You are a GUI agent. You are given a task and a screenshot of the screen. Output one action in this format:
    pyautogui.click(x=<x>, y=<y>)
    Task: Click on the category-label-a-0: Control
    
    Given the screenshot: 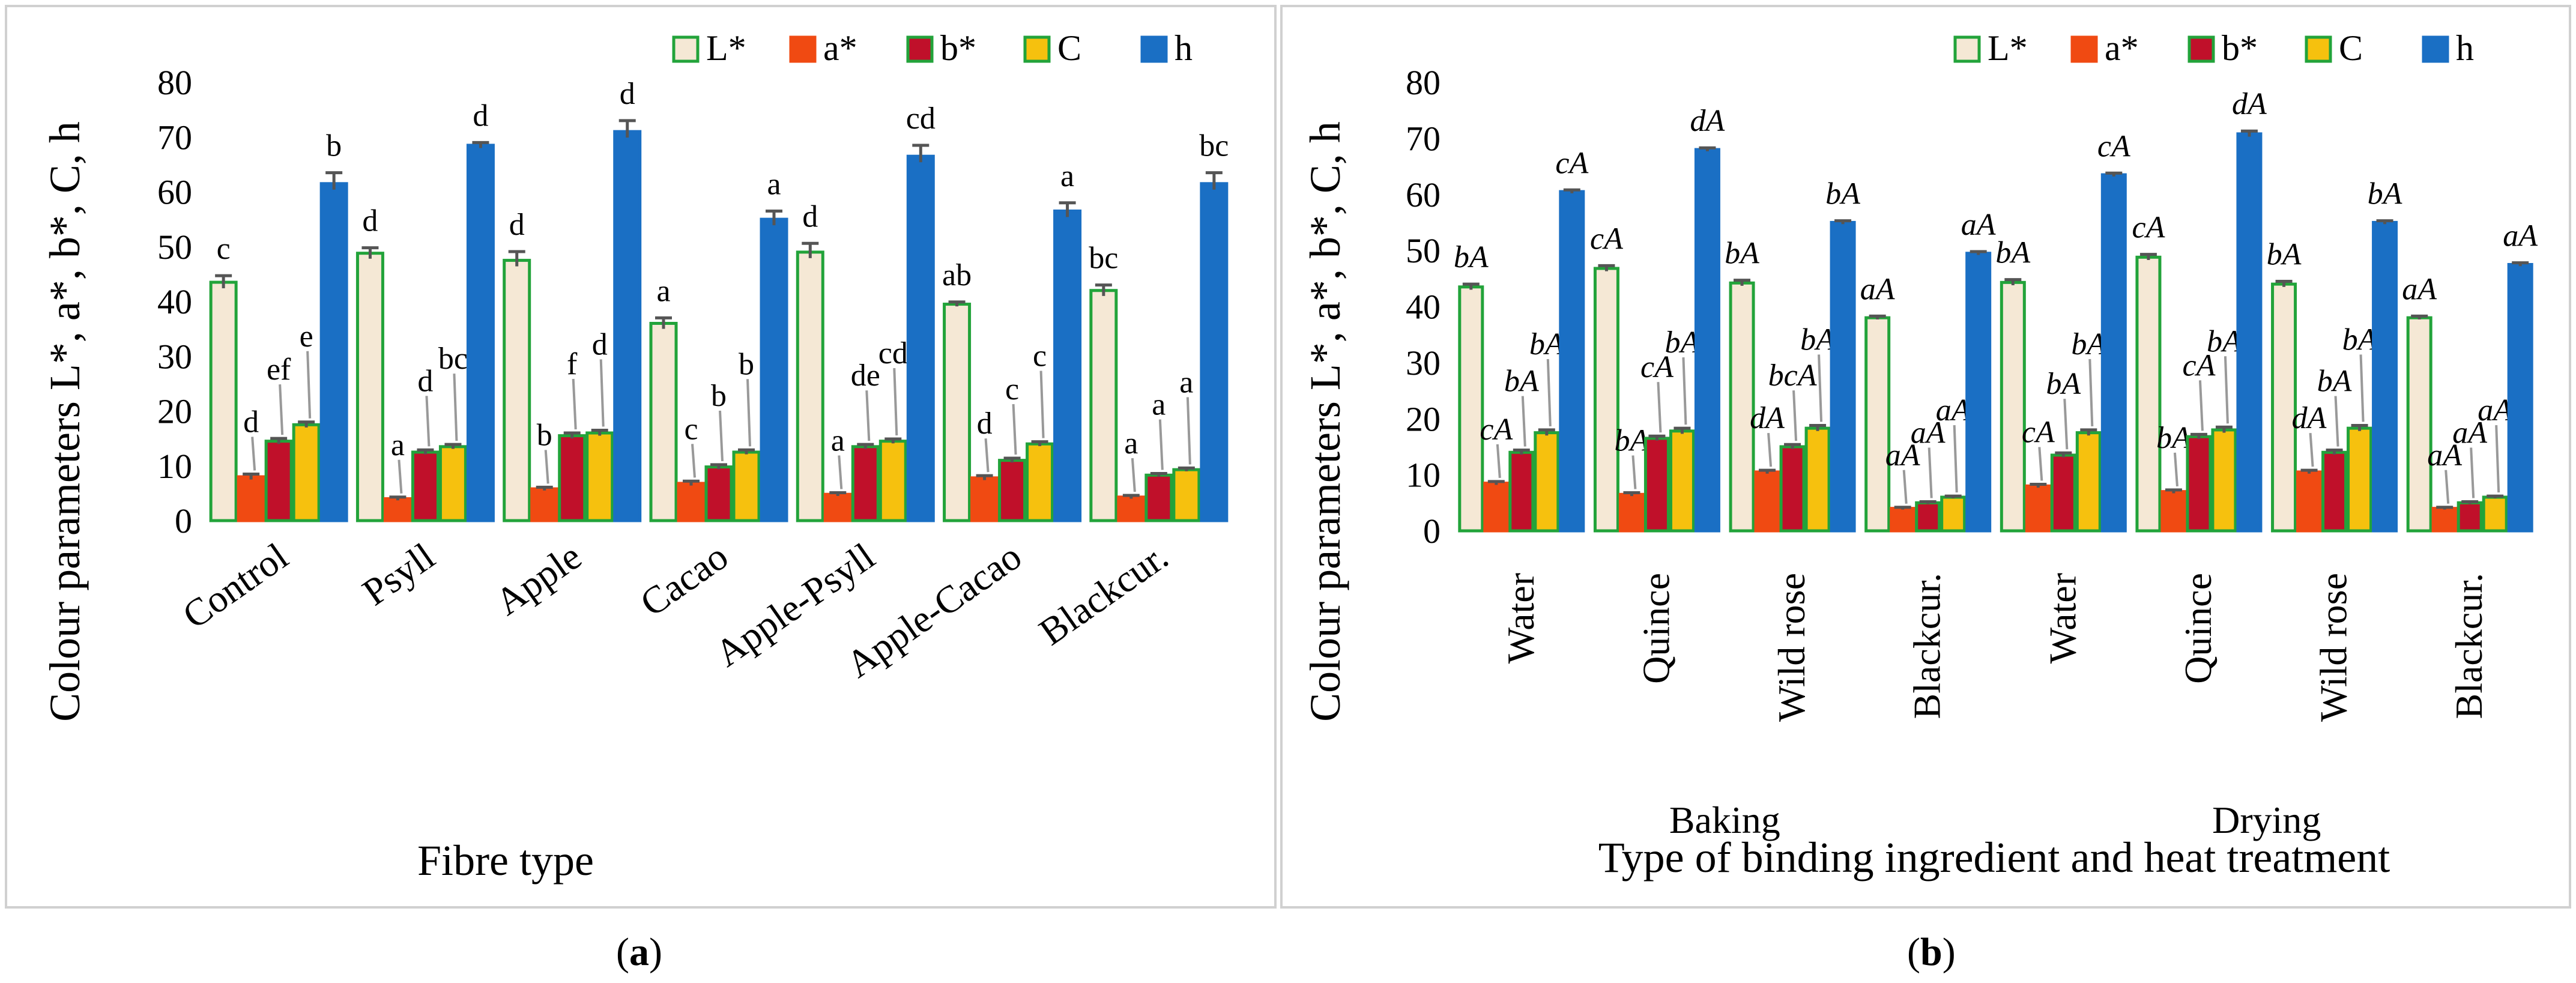 What is the action you would take?
    pyautogui.click(x=235, y=585)
    